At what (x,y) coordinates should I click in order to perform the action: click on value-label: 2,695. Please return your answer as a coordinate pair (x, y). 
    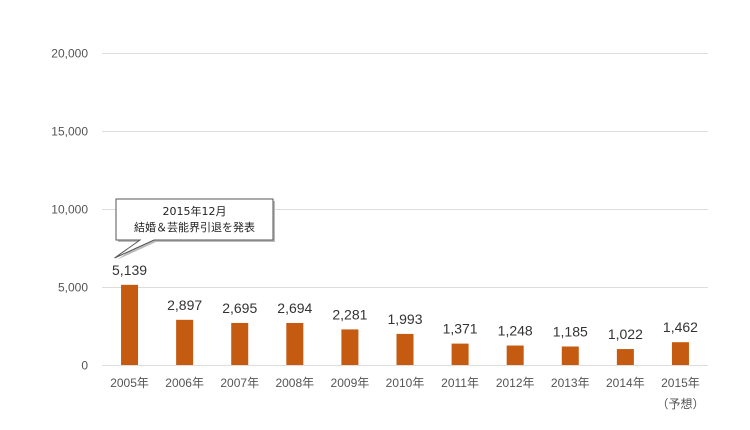
    Looking at the image, I should click on (239, 308).